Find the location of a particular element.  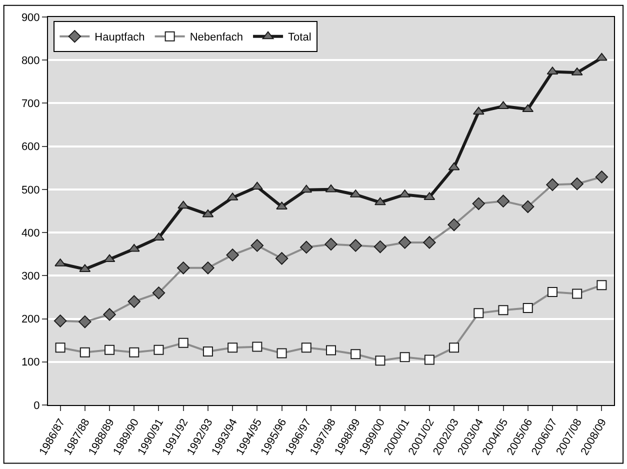

legend-label: Hauptfach is located at coordinates (119, 38).